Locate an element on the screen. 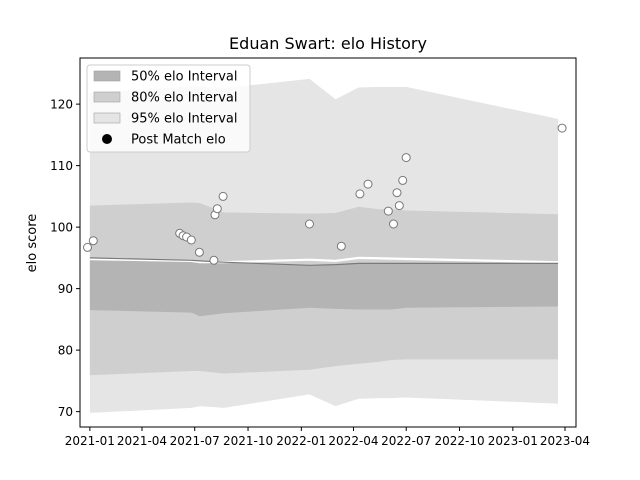 The height and width of the screenshot is (480, 640). y-tick-label: 100 is located at coordinates (61, 228).